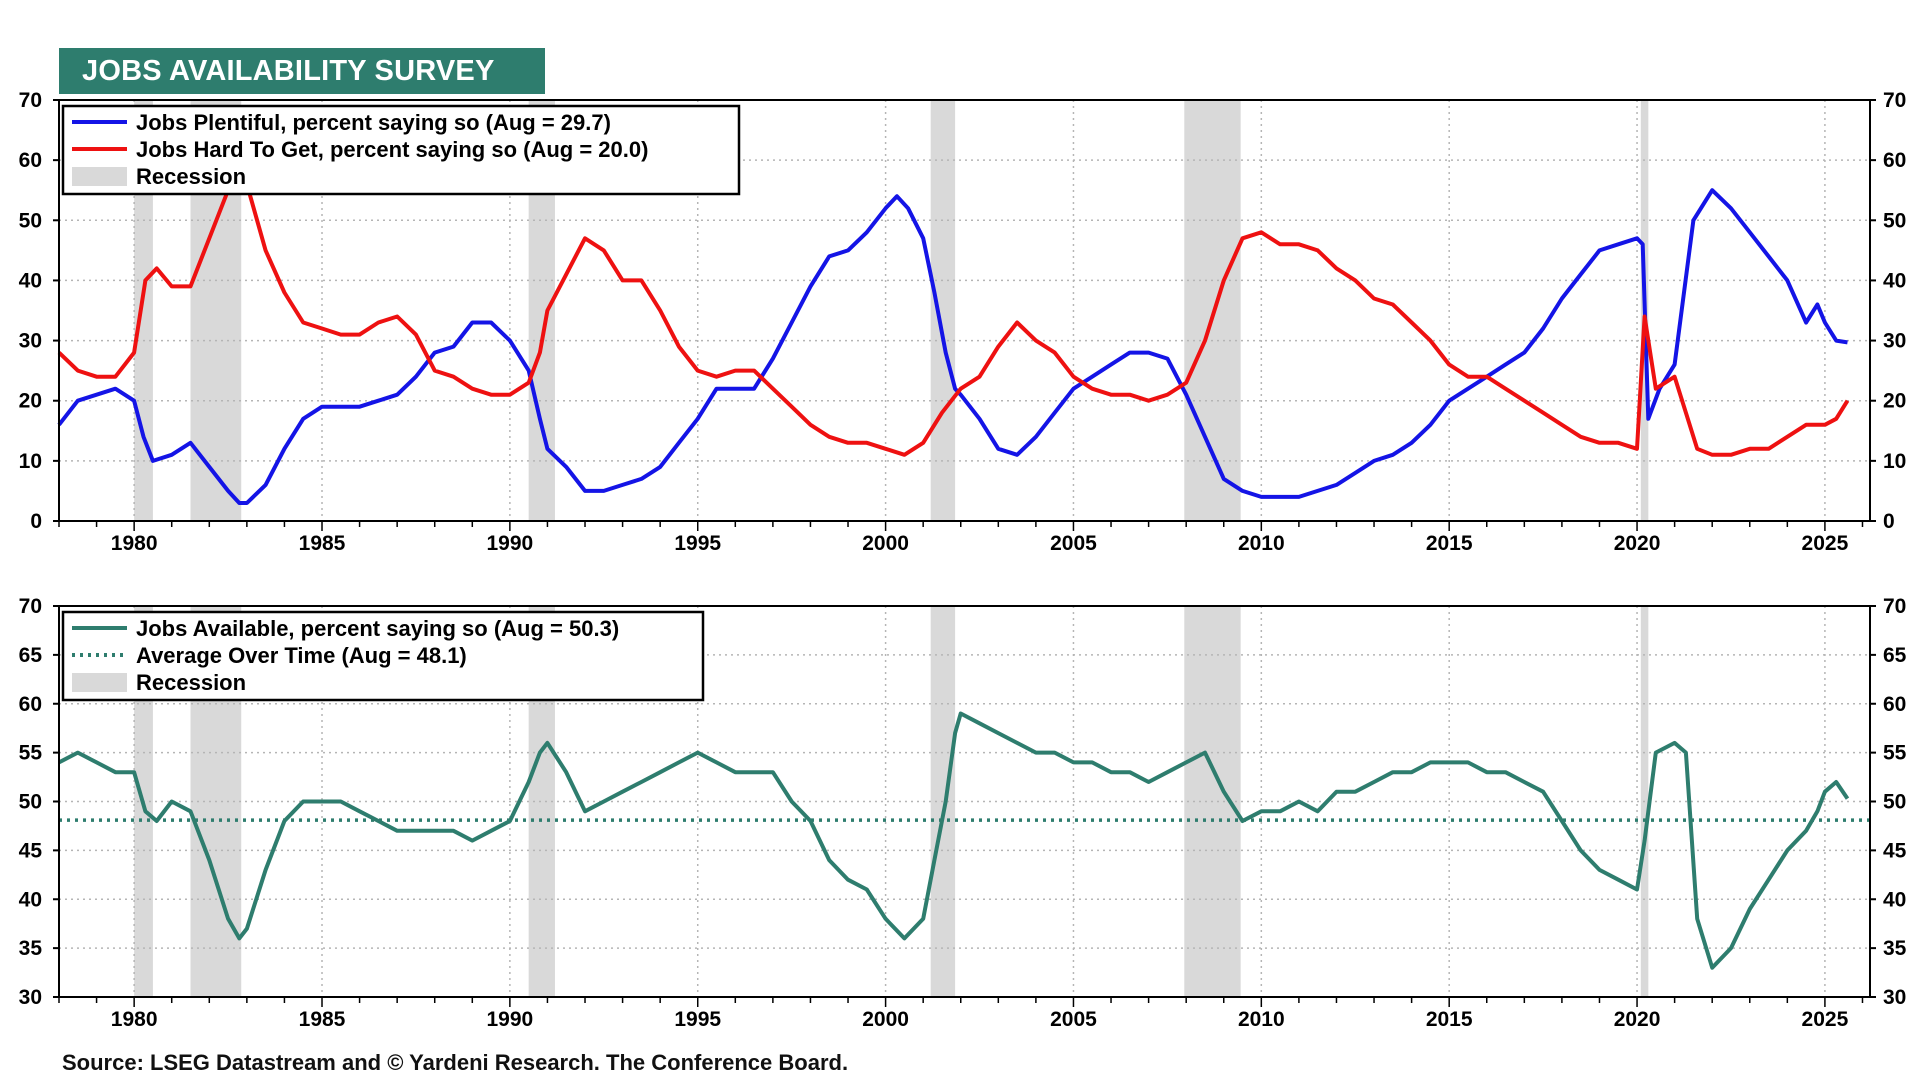  What do you see at coordinates (1895, 948) in the screenshot?
I see `y-tick-label-right: 35` at bounding box center [1895, 948].